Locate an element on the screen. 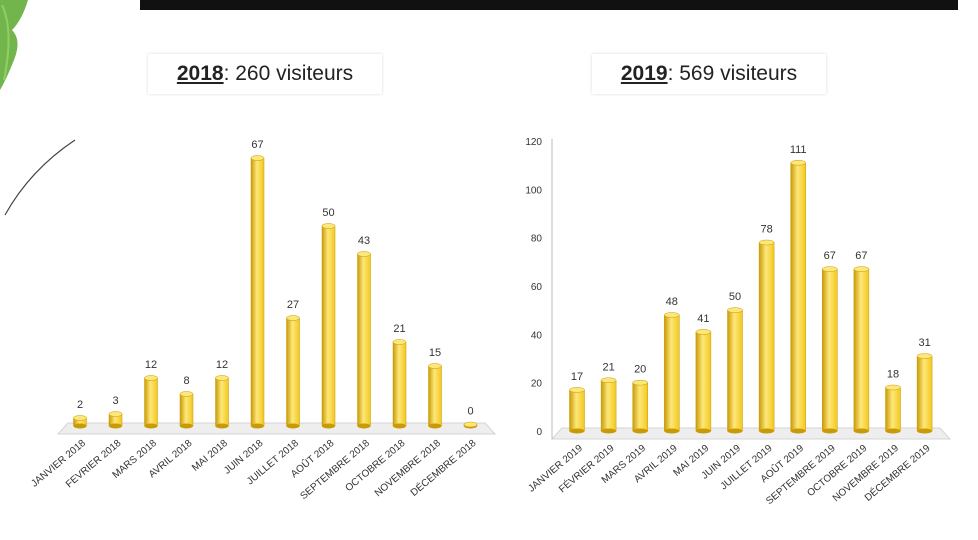 The width and height of the screenshot is (978, 540). title-year: 2019 is located at coordinates (644, 73).